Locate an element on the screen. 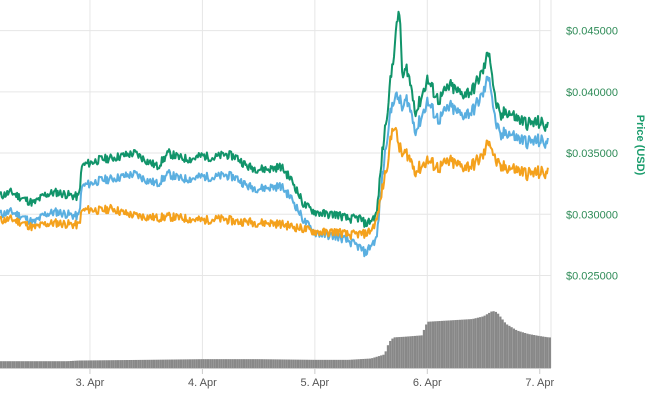  y-tick-label-3: $0.040000 is located at coordinates (592, 93).